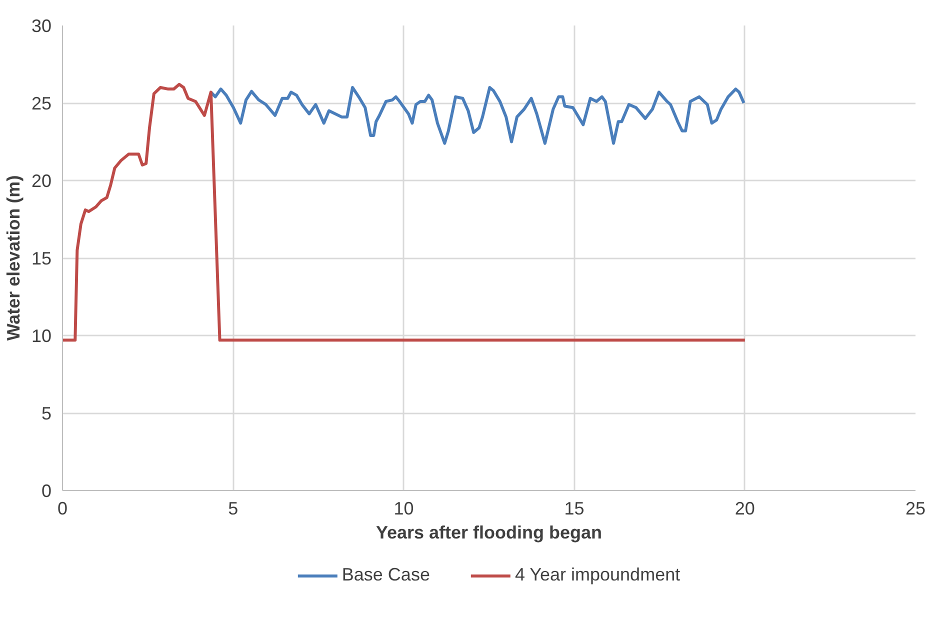 The height and width of the screenshot is (621, 941). I want to click on y-tick-label: 30, so click(41, 26).